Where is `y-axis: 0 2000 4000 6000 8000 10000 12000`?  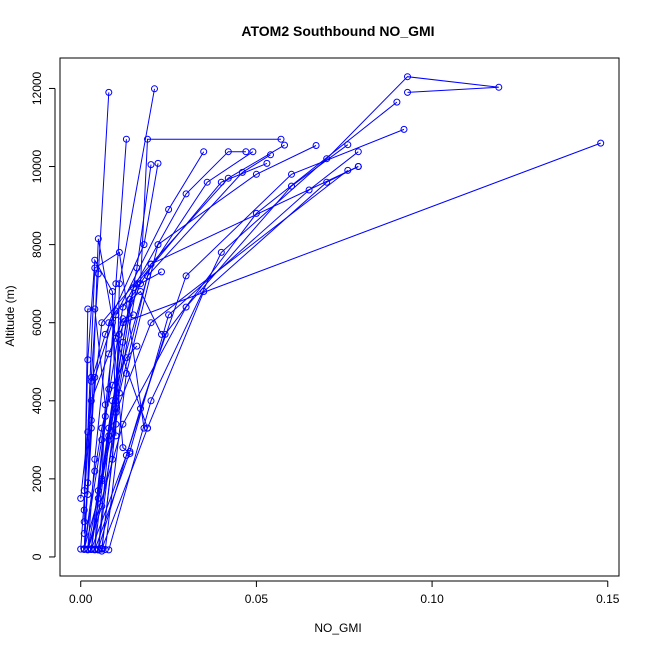
y-axis: 0 2000 4000 6000 8000 10000 12000 is located at coordinates (43, 315).